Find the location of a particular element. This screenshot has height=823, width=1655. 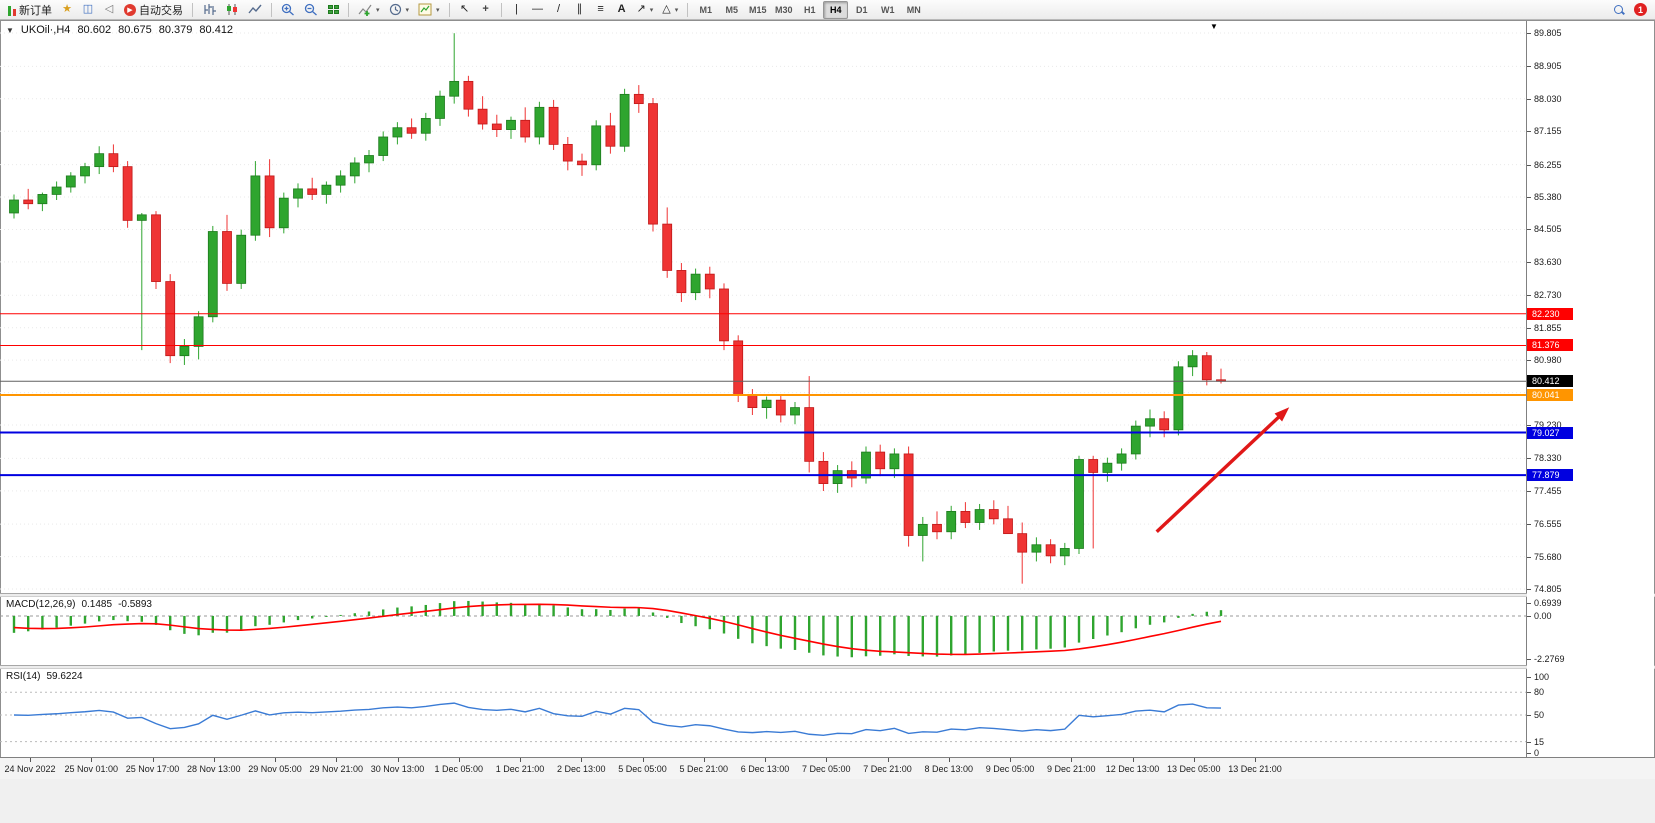

chart-shift-marker-icon: ▼ is located at coordinates (1214, 26).